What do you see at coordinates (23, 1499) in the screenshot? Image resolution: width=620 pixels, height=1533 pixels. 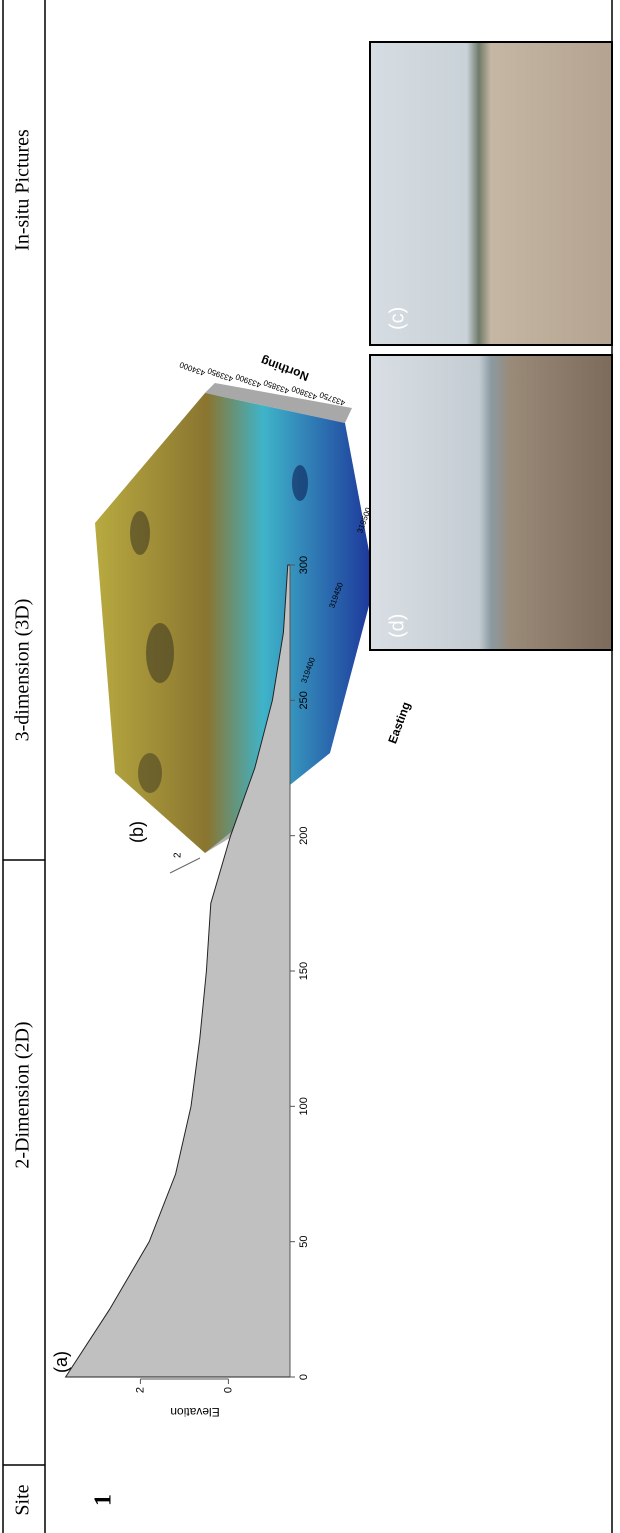 I see `header-site: Site` at bounding box center [23, 1499].